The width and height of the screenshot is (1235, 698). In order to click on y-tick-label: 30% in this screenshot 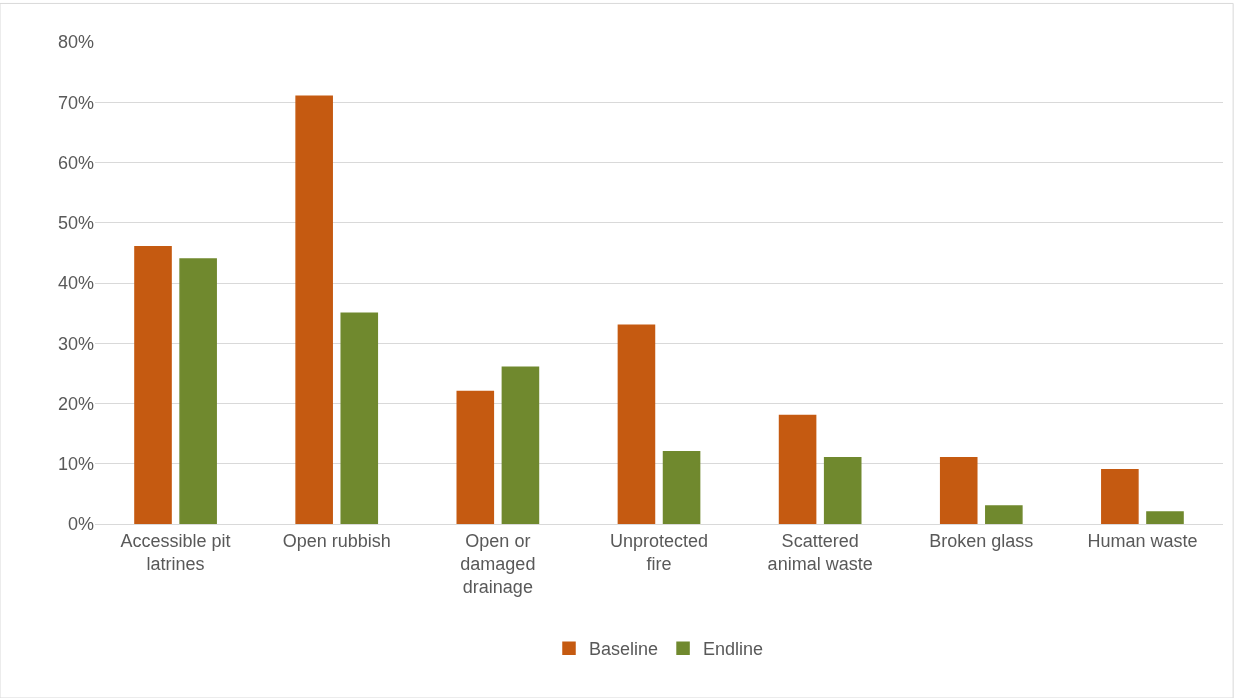, I will do `click(75, 343)`.